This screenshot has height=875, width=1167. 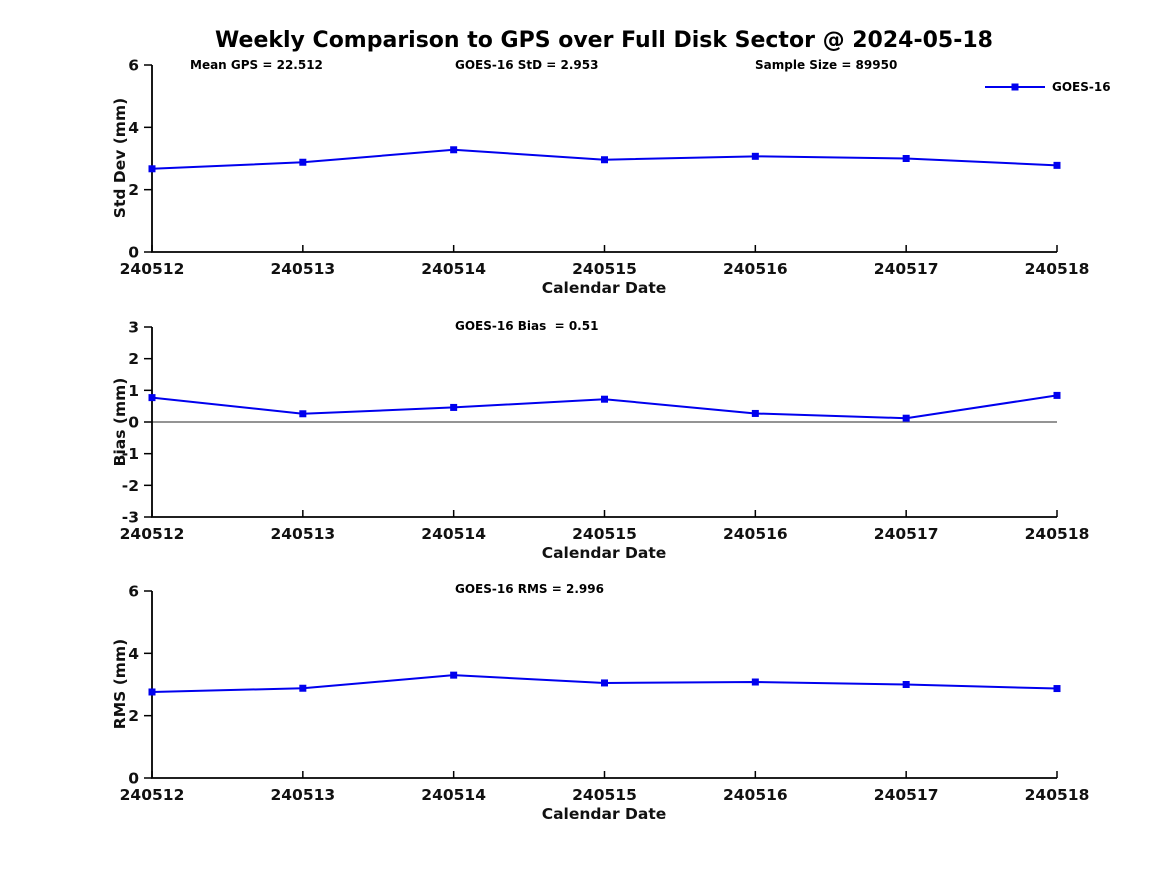 I want to click on annotation-bias: GOES-16 Bias = 0.51, so click(x=527, y=326).